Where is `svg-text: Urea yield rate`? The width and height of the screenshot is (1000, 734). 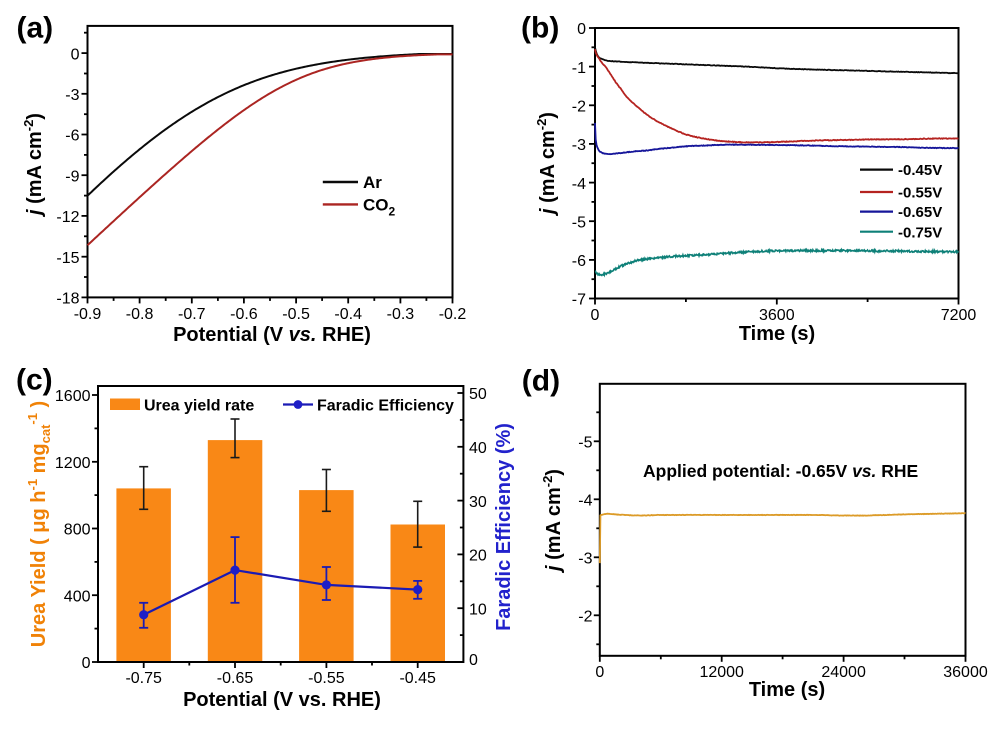
svg-text: Urea yield rate is located at coordinates (199, 406).